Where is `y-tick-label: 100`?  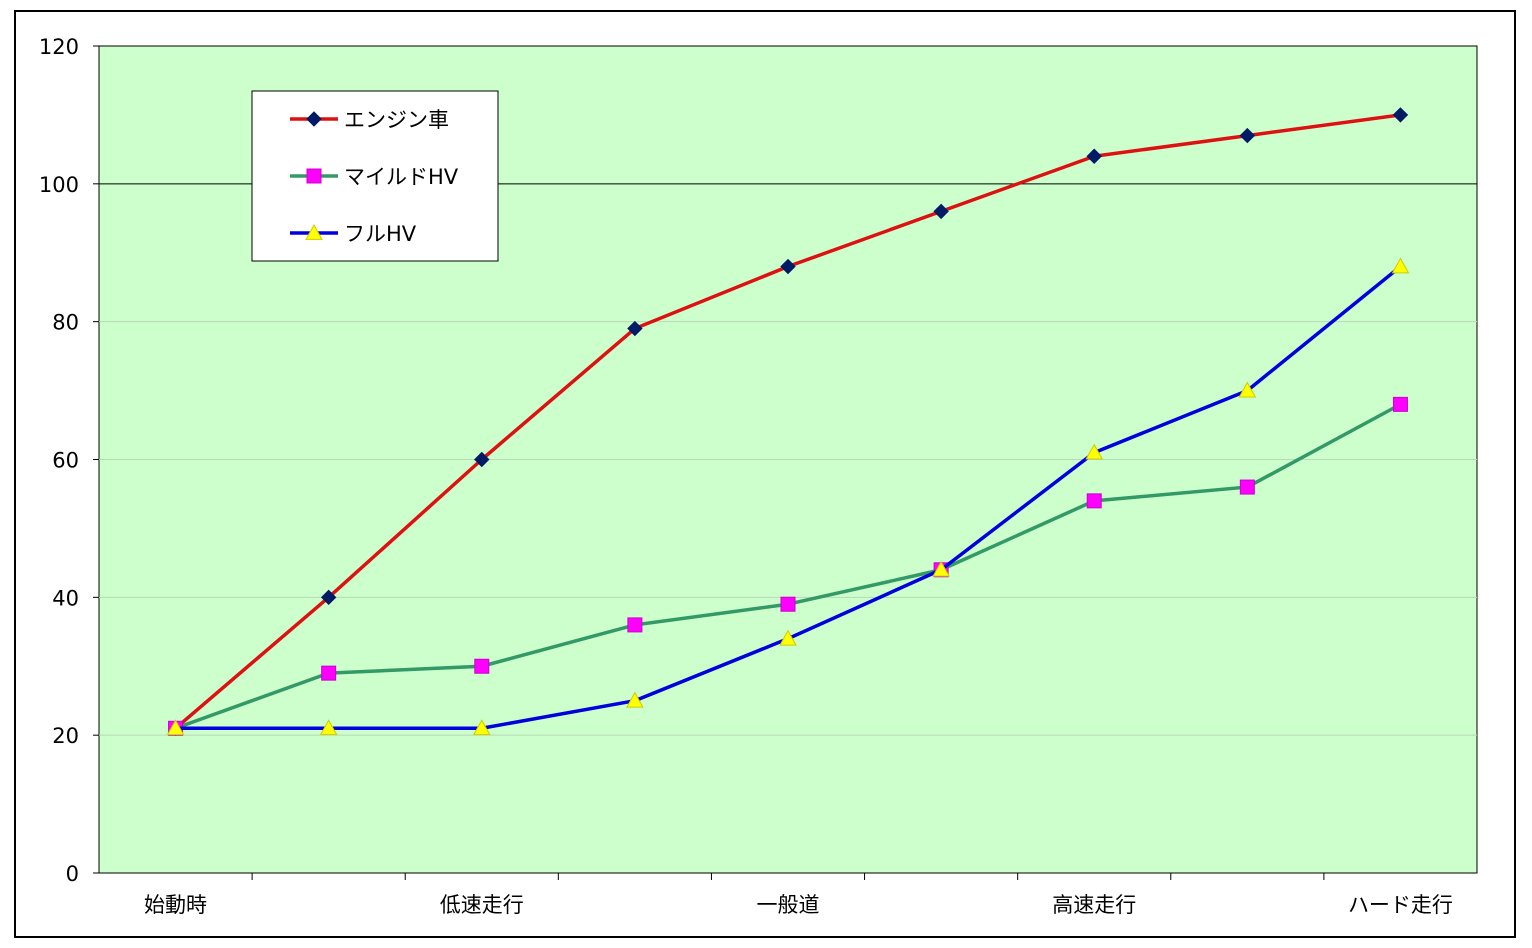 y-tick-label: 100 is located at coordinates (59, 185).